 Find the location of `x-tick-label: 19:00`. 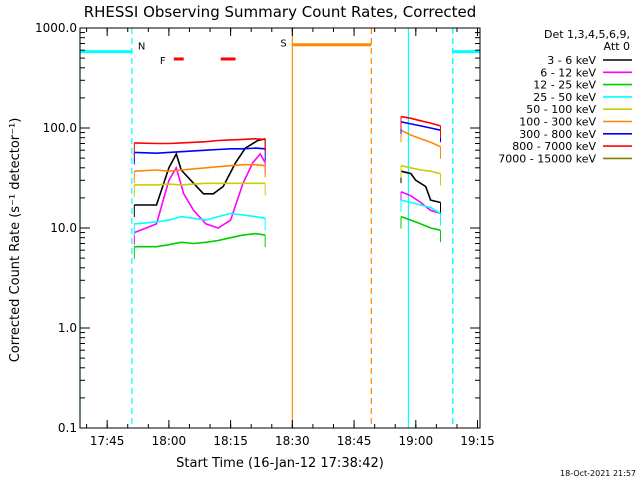

x-tick-label: 19:00 is located at coordinates (416, 441).